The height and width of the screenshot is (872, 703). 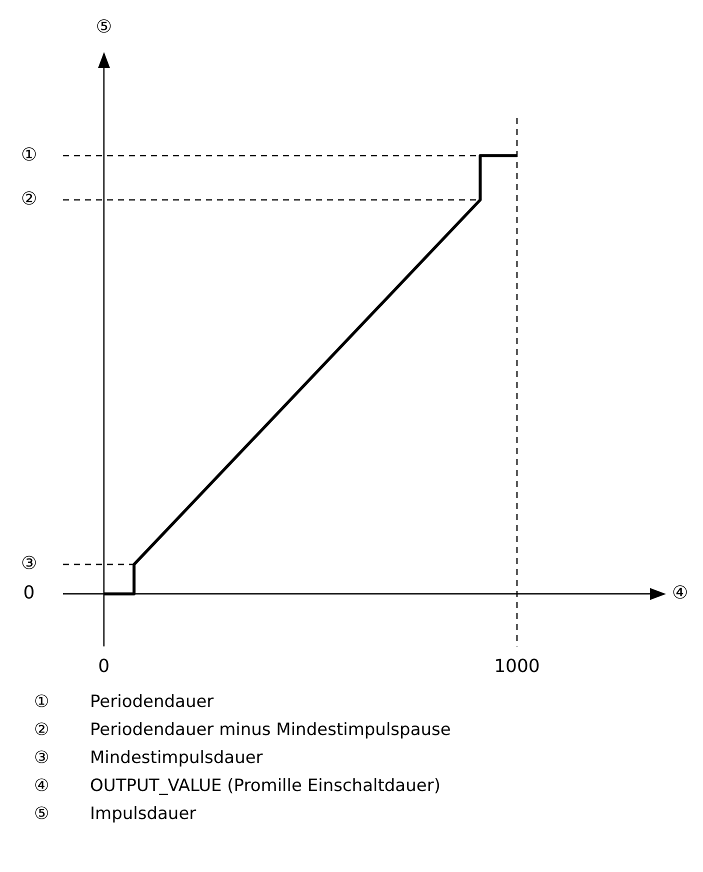 I want to click on ref-line-label: ①, so click(x=29, y=155).